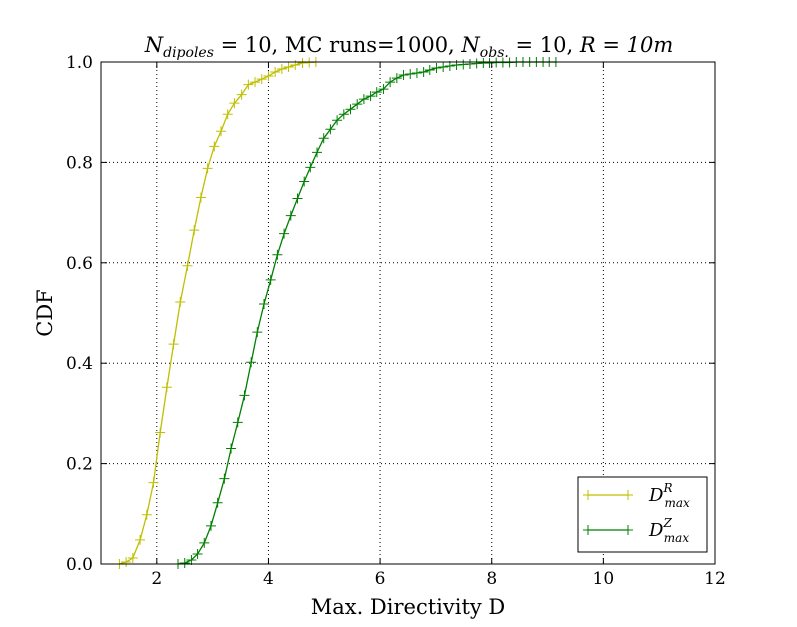  What do you see at coordinates (669, 495) in the screenshot?
I see `legend-label: DR max` at bounding box center [669, 495].